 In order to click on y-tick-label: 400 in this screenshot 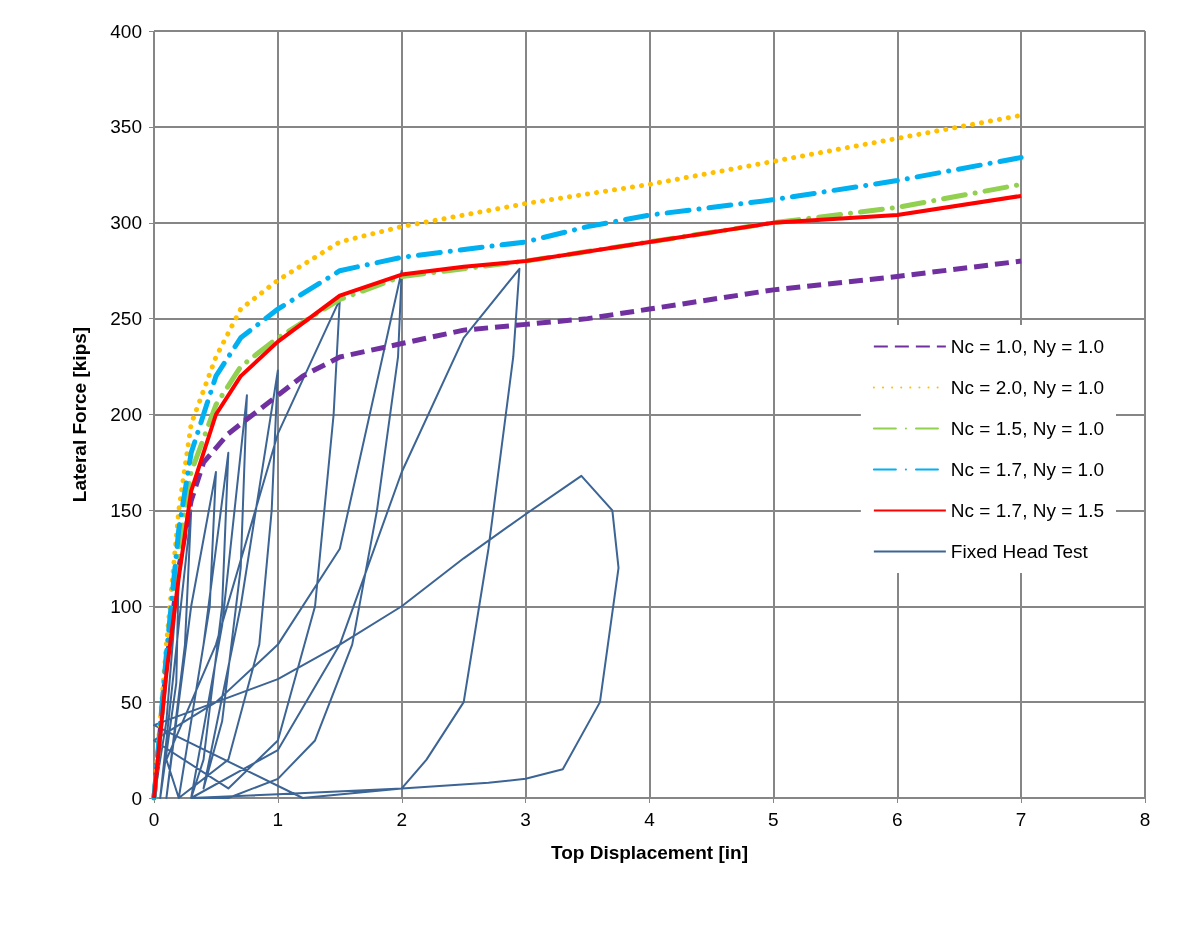, I will do `click(126, 31)`.